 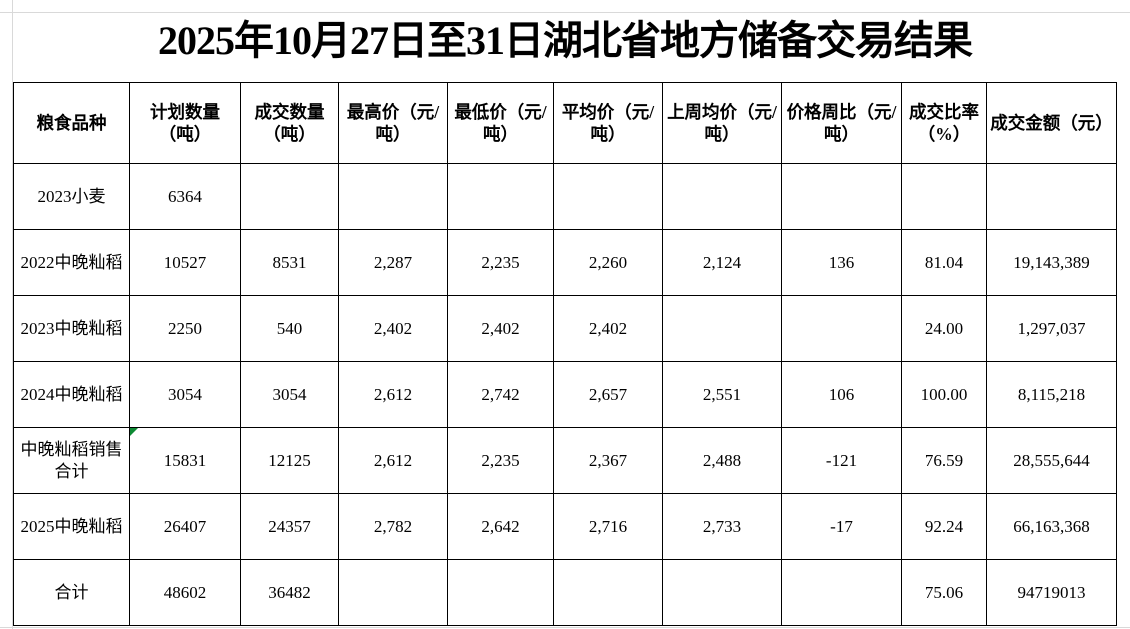 What do you see at coordinates (608, 526) in the screenshot?
I see `cell-avg-price: 2,716` at bounding box center [608, 526].